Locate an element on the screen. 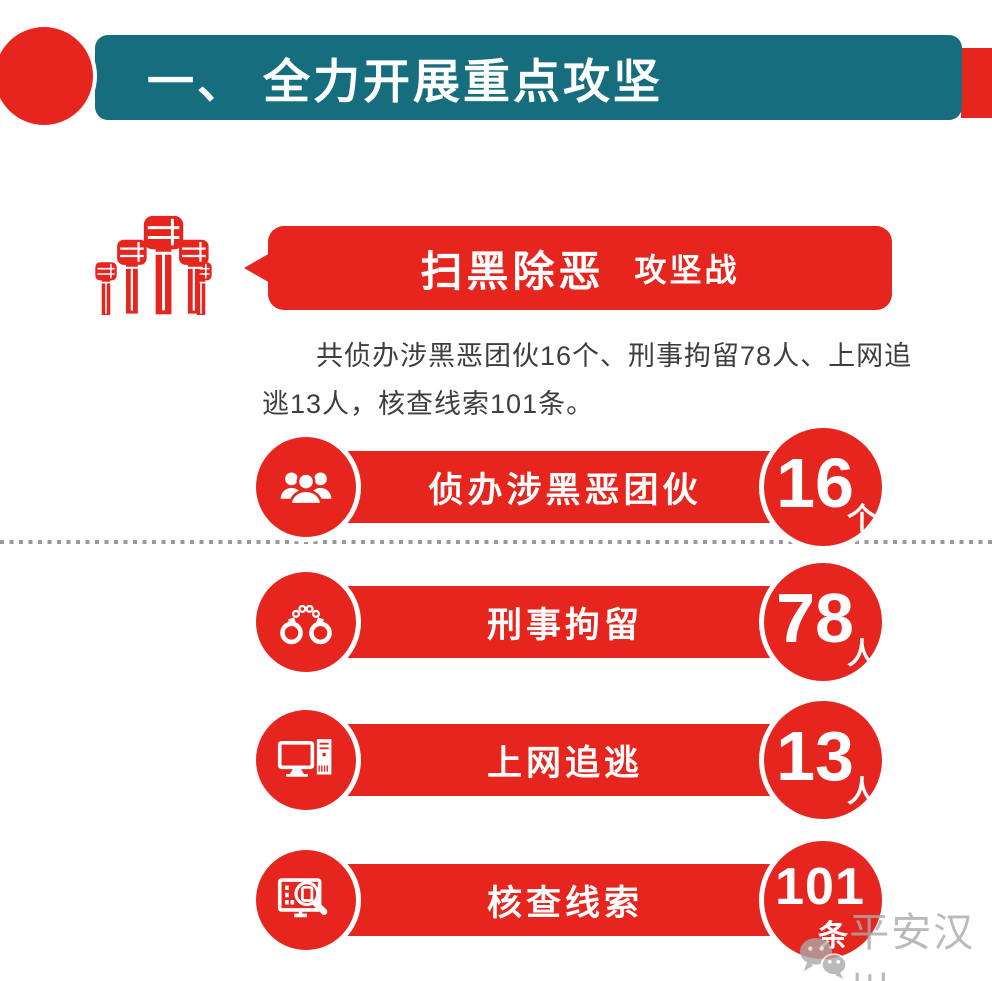 This screenshot has width=992, height=981. stat-row-detained: 刑事拘留 78 人 is located at coordinates (496, 622).